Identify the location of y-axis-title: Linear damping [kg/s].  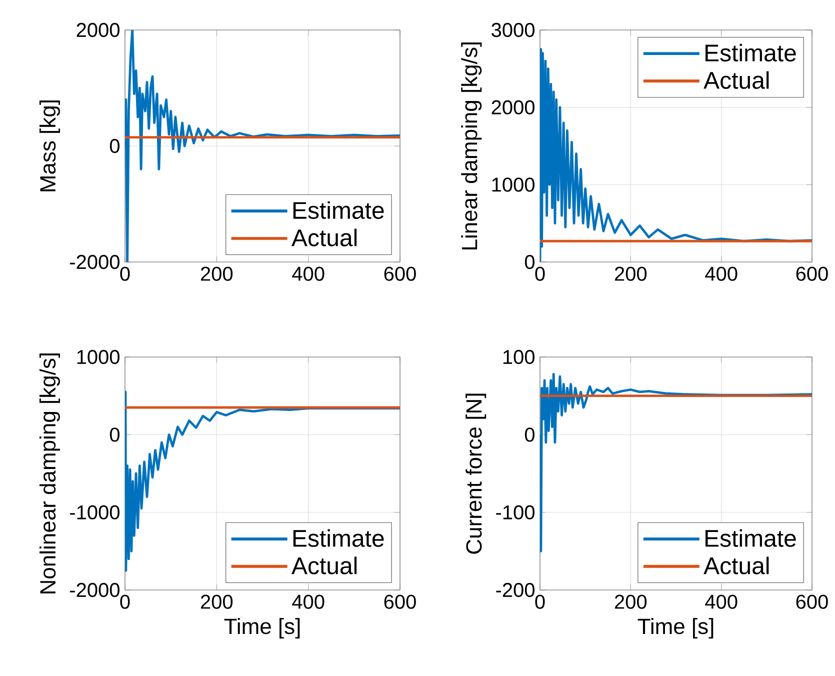
(471, 146).